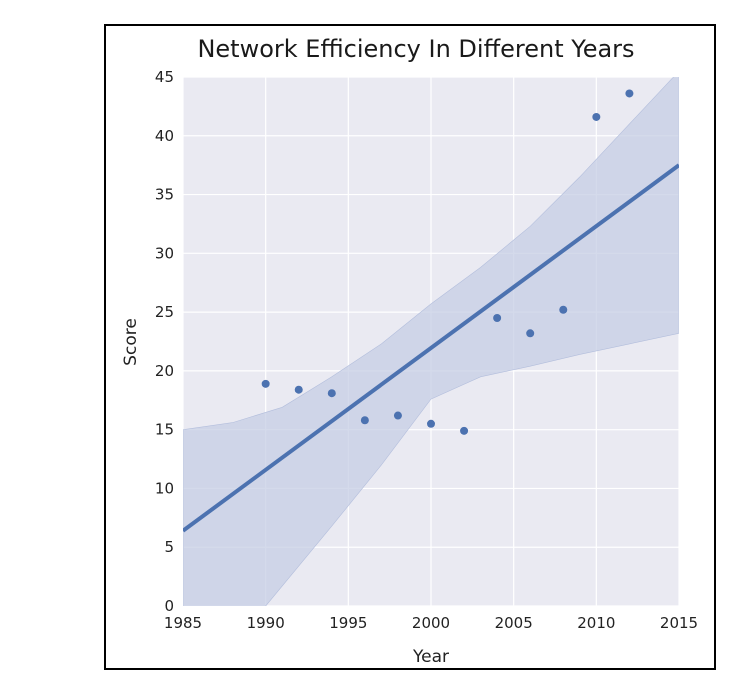  Describe the element at coordinates (164, 136) in the screenshot. I see `y-tick-label: 40` at that location.